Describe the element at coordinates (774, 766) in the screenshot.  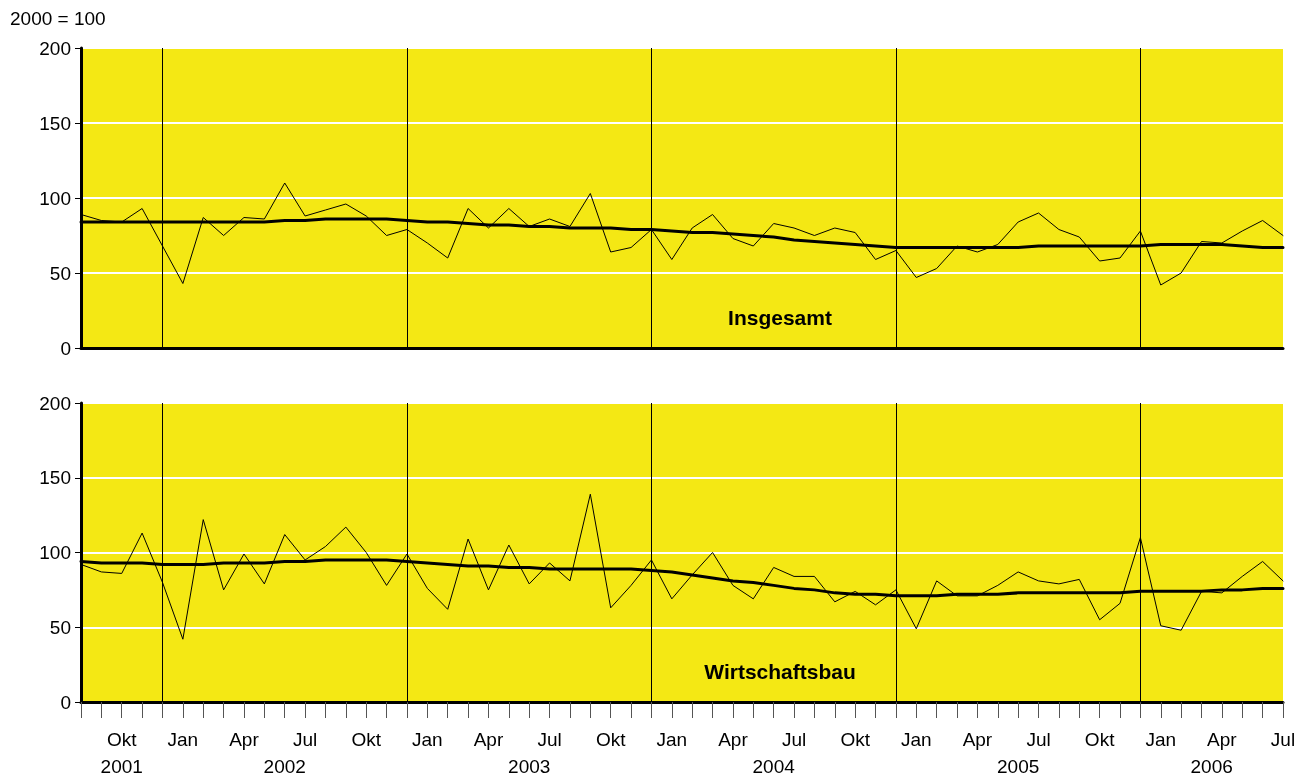
I see `text: 2004` at that location.